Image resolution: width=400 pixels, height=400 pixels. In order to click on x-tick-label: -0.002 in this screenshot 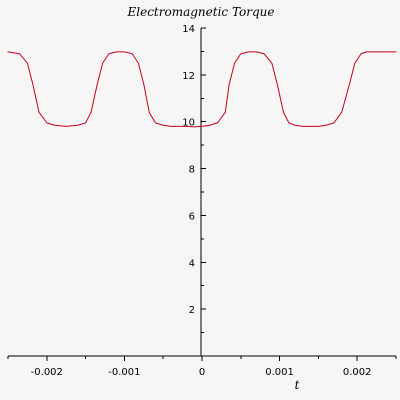, I will do `click(47, 372)`.